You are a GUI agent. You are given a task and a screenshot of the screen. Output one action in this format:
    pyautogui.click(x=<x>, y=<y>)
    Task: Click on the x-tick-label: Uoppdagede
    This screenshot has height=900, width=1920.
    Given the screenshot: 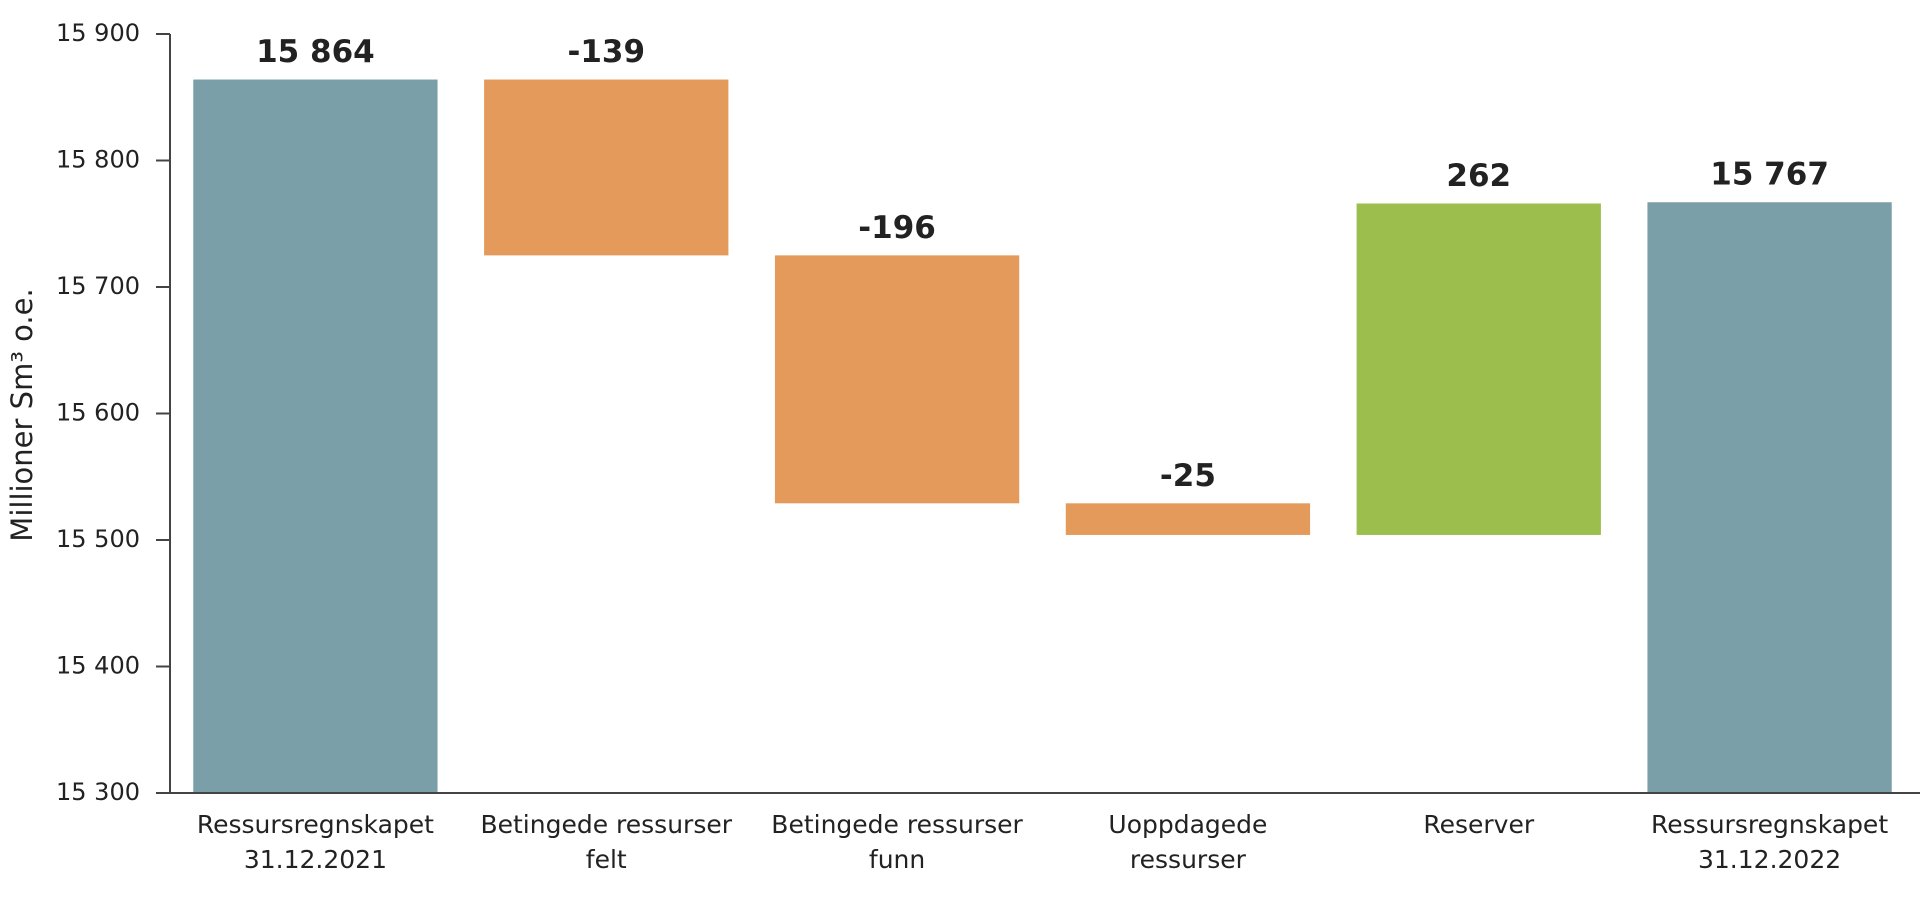 What is the action you would take?
    pyautogui.click(x=1187, y=824)
    